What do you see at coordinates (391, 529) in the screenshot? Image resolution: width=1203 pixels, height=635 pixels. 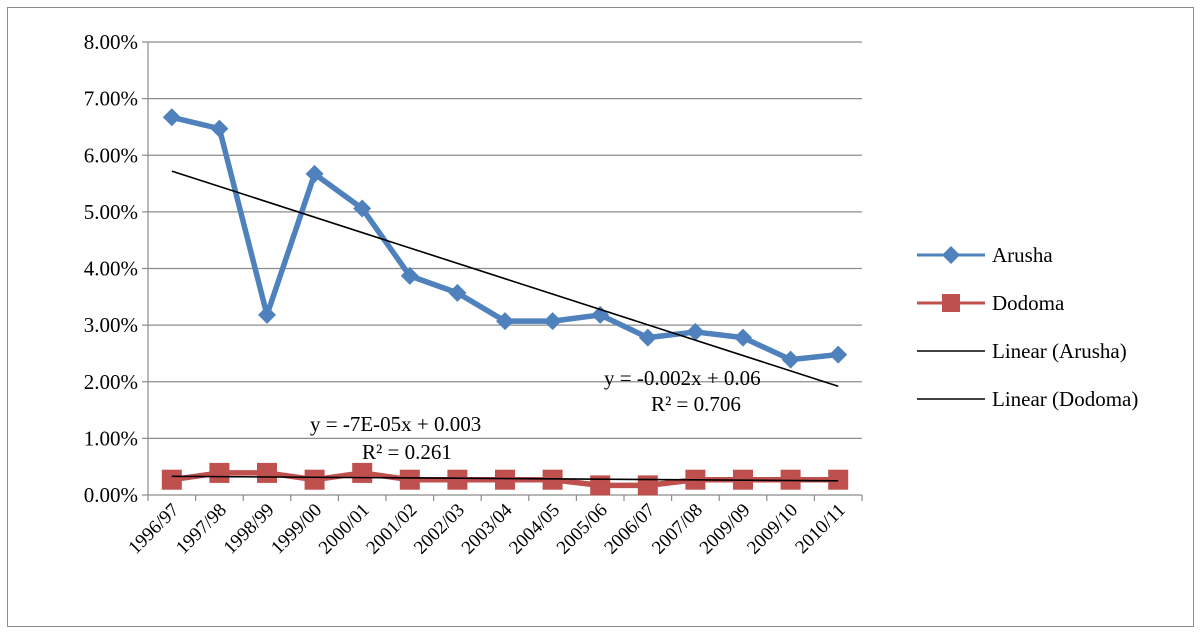 I see `x-tick-label: 2001/02` at bounding box center [391, 529].